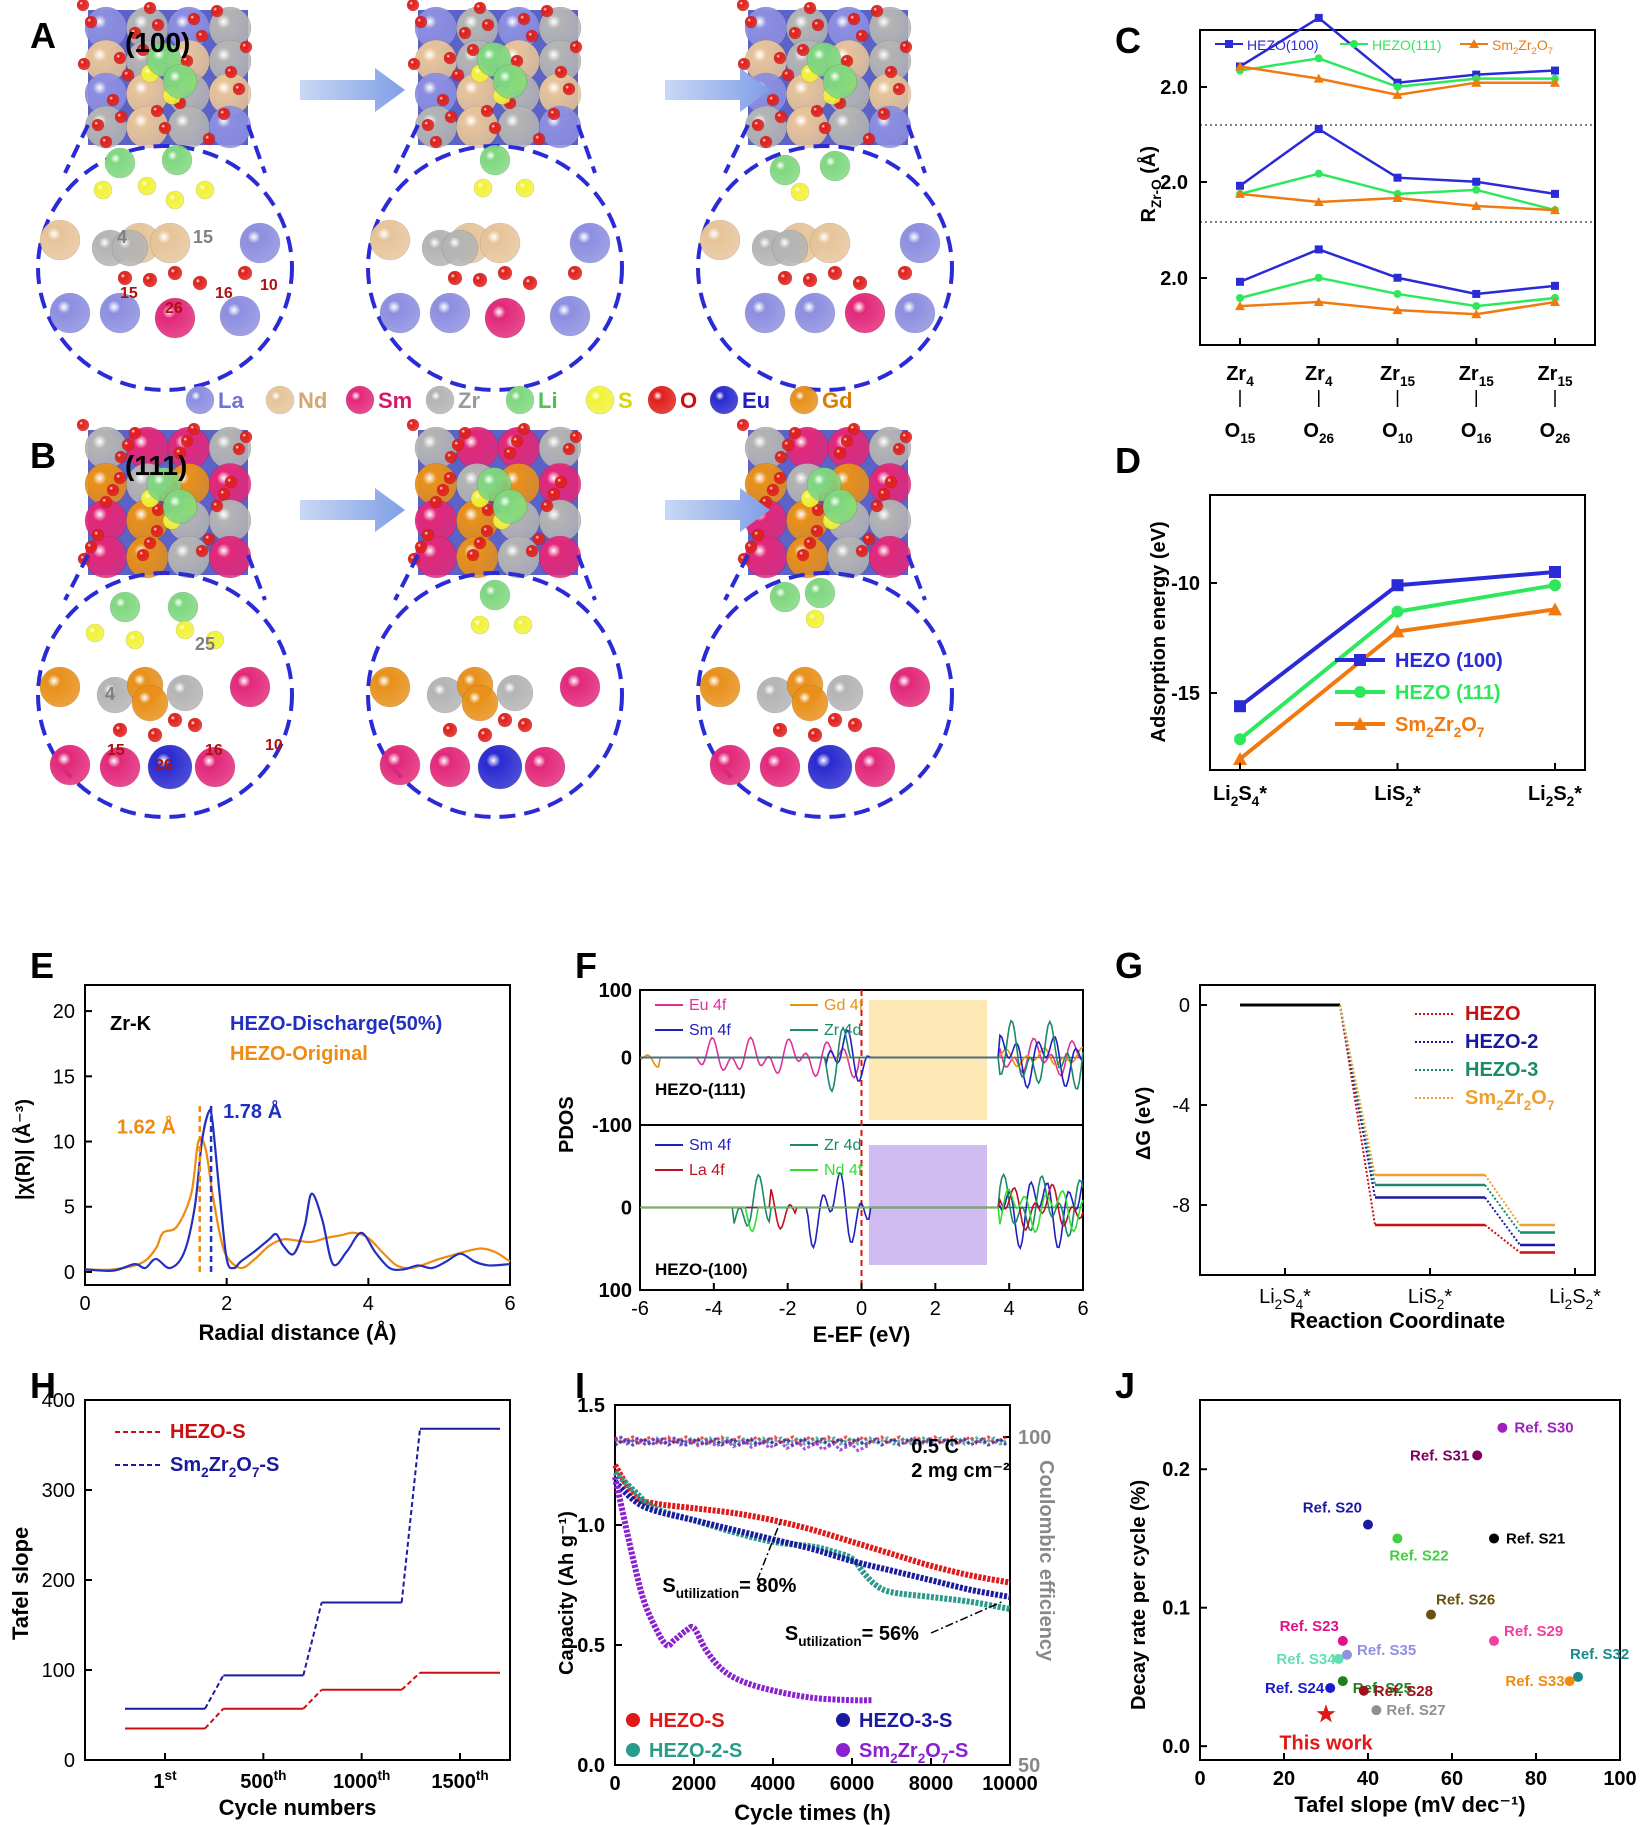  I want to click on point-label: Ref. S23, so click(1309, 1626).